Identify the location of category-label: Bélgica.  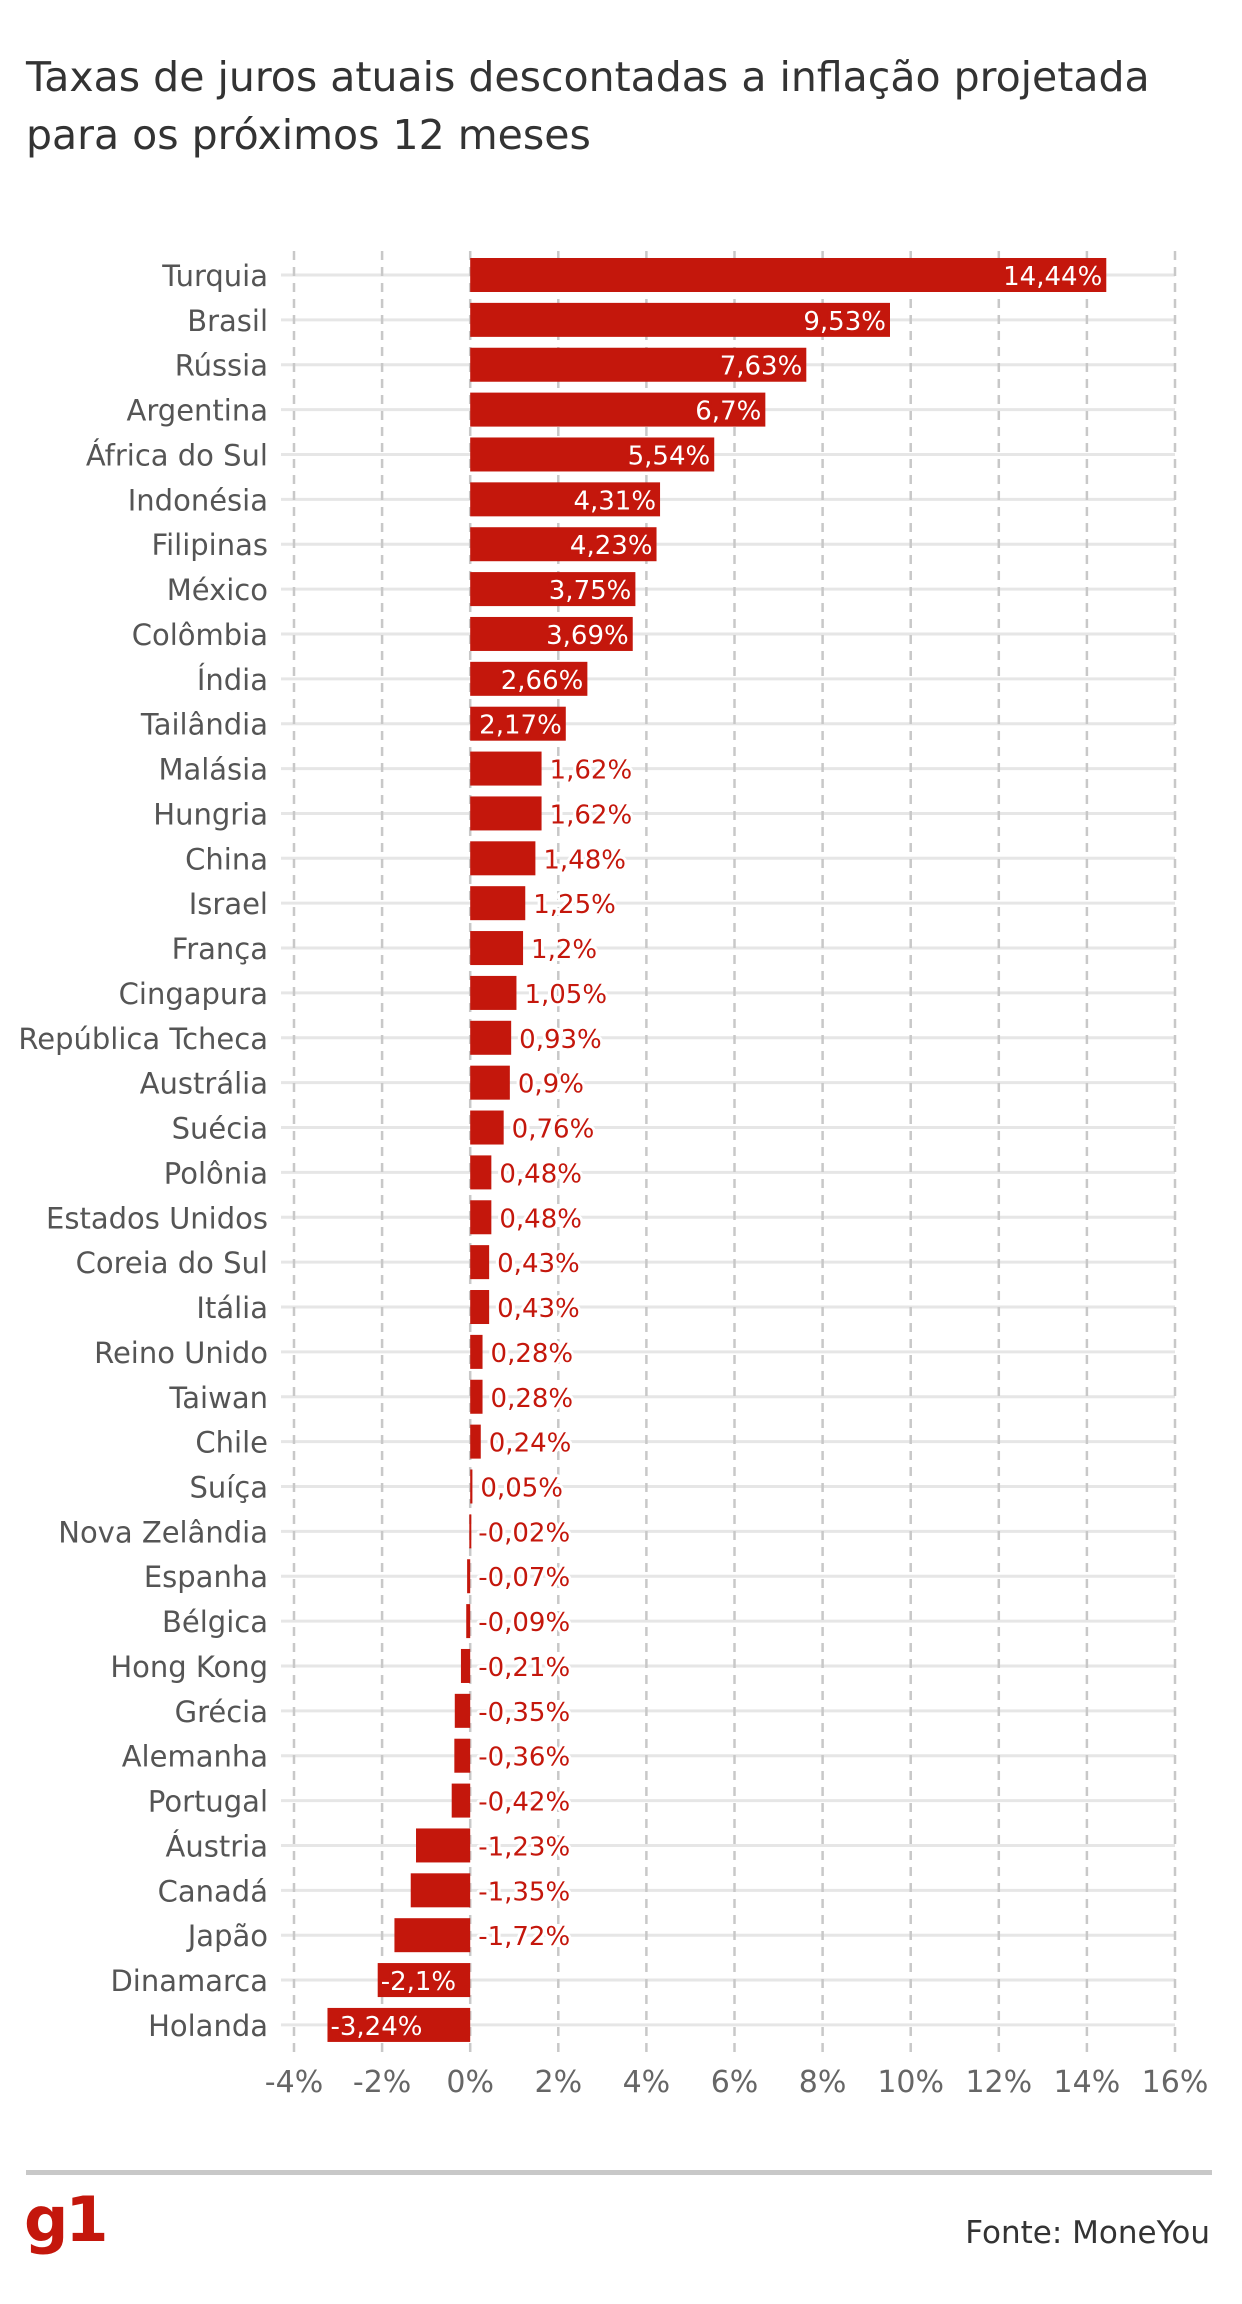
(215, 1622).